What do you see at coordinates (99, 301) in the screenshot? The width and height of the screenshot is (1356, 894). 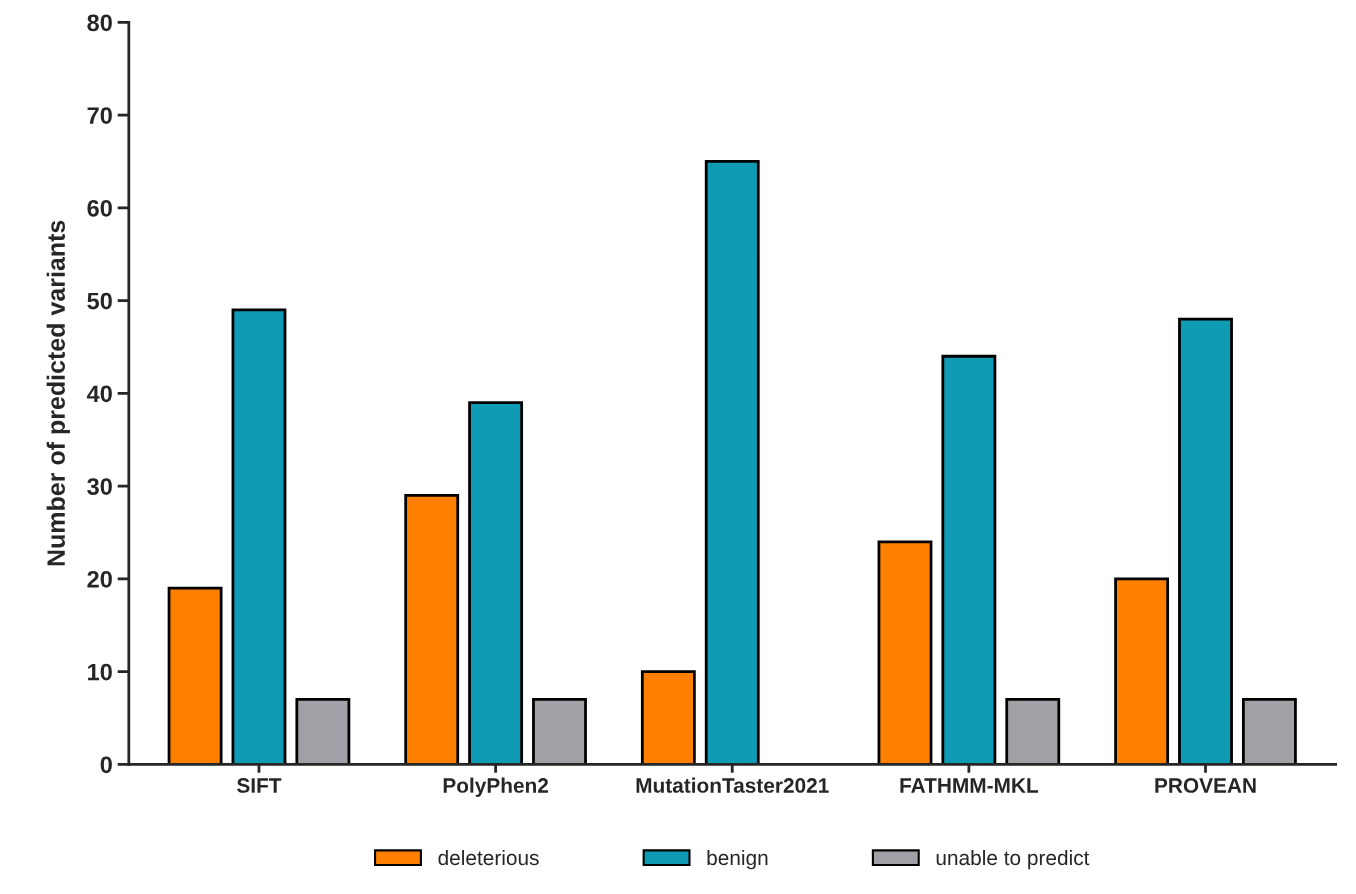 I see `y-tick-label: 50` at bounding box center [99, 301].